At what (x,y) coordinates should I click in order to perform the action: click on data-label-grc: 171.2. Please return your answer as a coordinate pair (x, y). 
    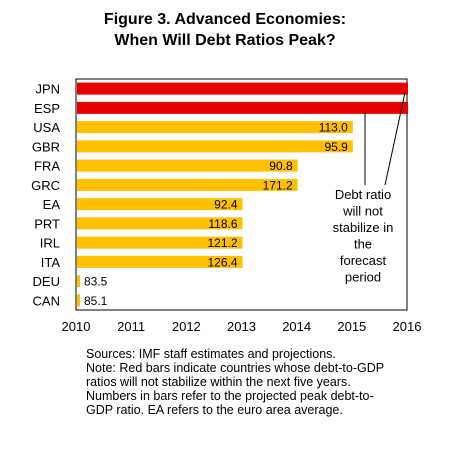
    Looking at the image, I should click on (278, 185).